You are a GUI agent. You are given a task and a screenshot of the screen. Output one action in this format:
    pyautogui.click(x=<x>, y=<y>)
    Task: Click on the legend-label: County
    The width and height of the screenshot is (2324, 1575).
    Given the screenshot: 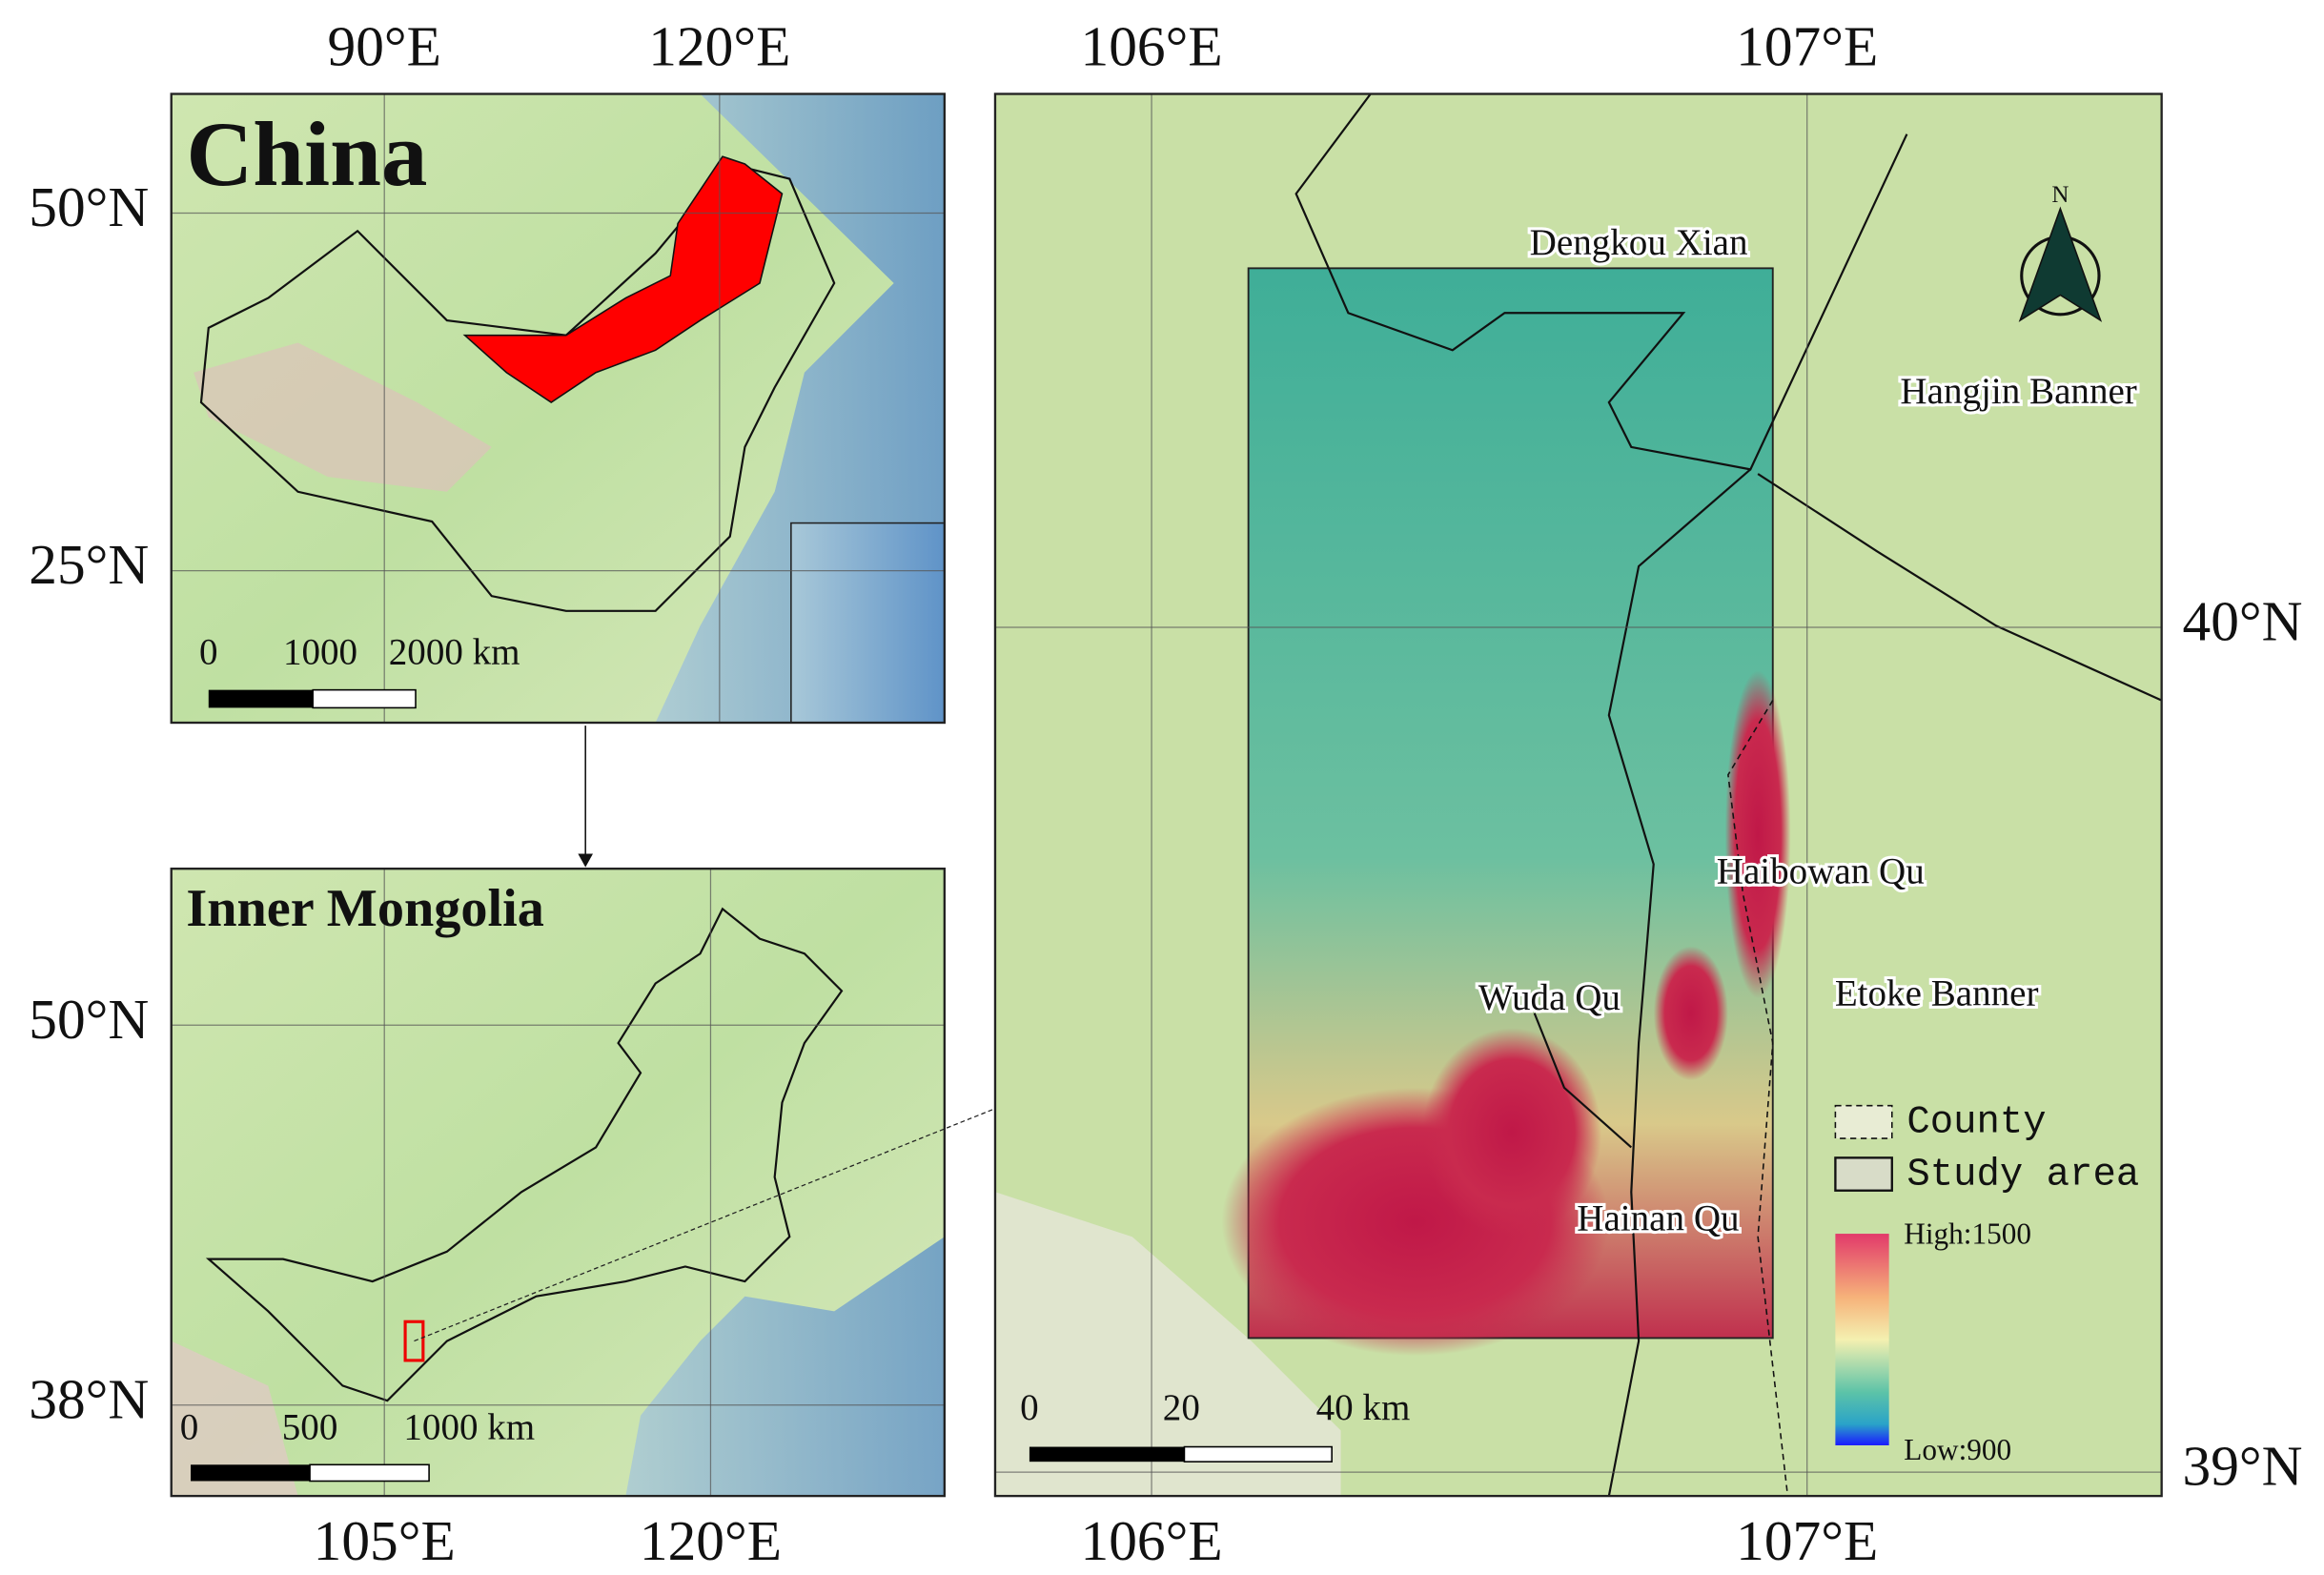 What is the action you would take?
    pyautogui.click(x=1976, y=1123)
    